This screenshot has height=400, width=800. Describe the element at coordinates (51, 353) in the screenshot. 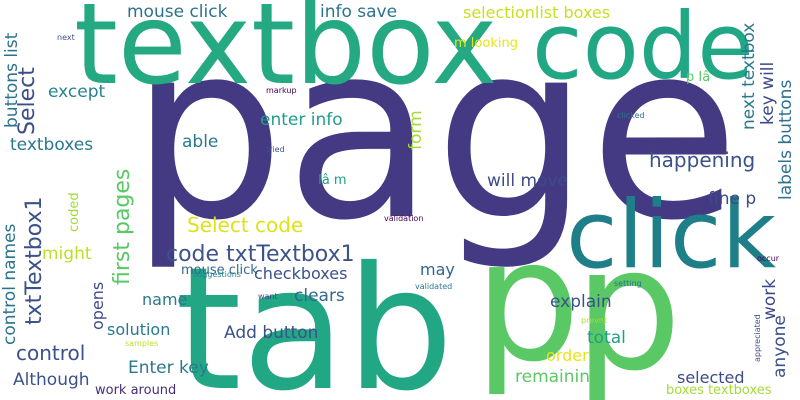

I see `word-control: control` at that location.